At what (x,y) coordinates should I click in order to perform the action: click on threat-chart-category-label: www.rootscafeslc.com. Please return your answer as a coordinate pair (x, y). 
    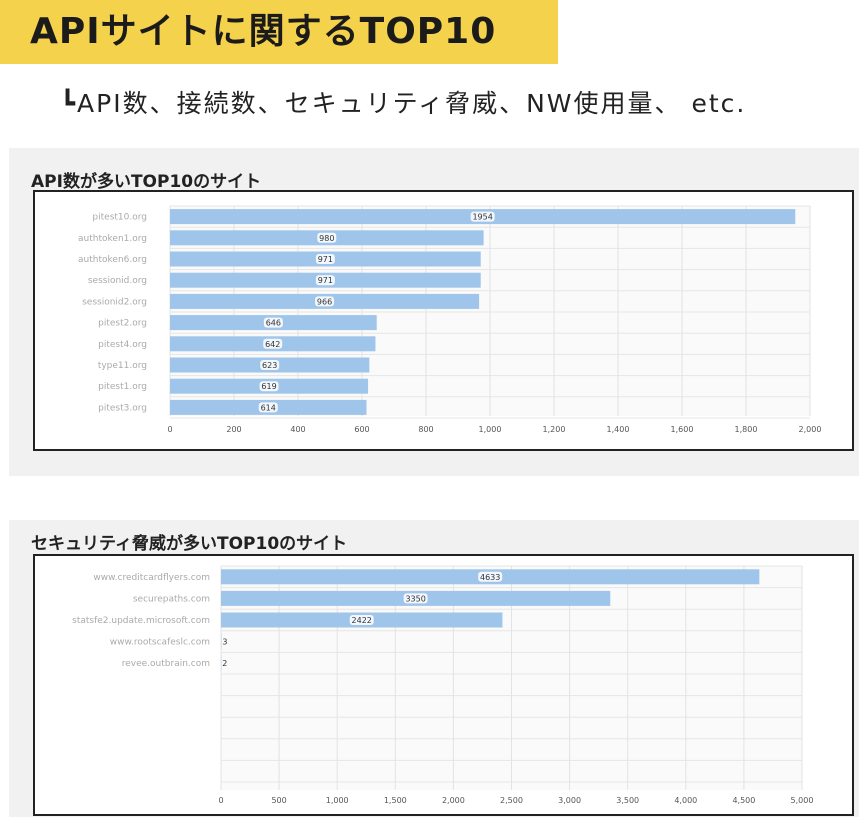
    Looking at the image, I should click on (160, 643).